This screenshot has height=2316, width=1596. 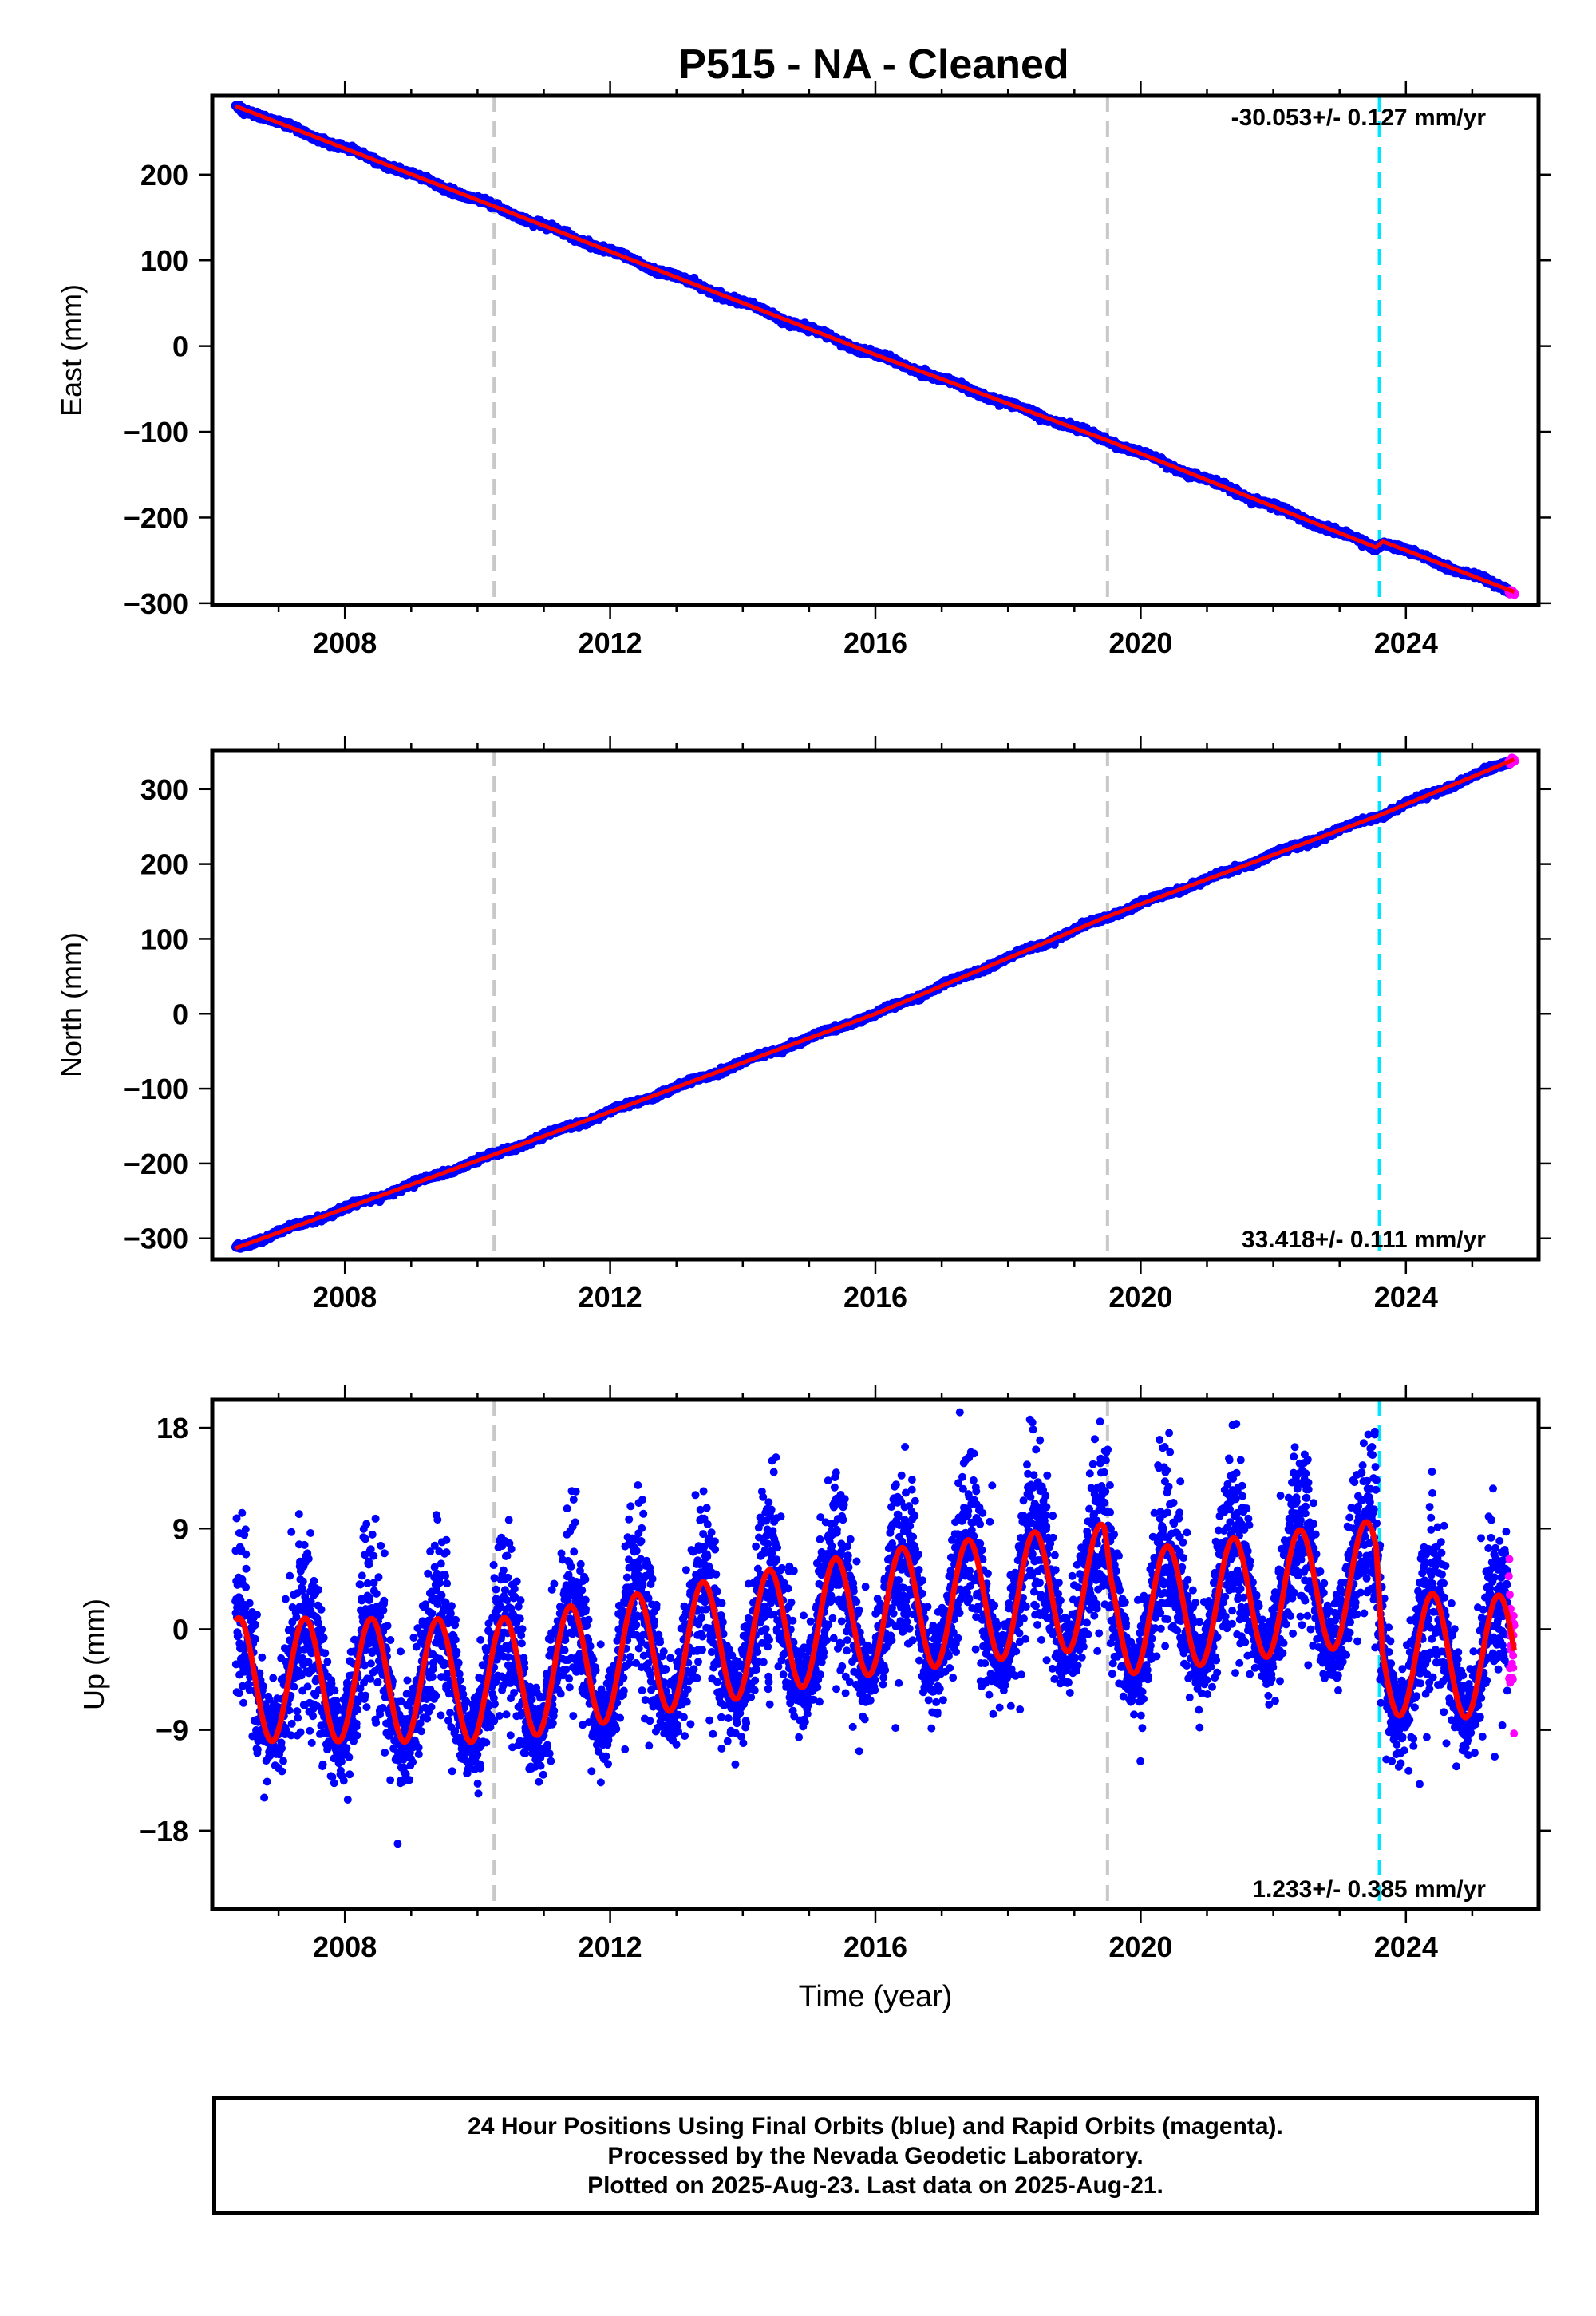 What do you see at coordinates (1406, 1297) in the screenshot?
I see `north-x-tick-label: 2024` at bounding box center [1406, 1297].